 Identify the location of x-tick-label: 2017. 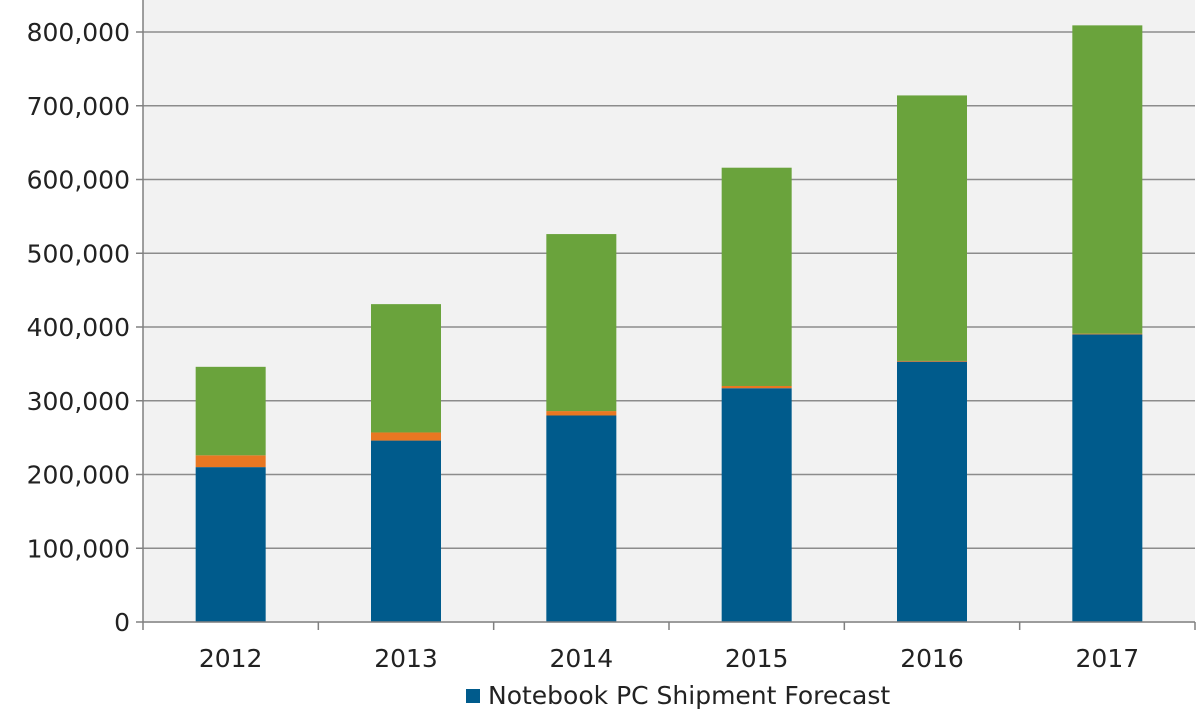
(1108, 658).